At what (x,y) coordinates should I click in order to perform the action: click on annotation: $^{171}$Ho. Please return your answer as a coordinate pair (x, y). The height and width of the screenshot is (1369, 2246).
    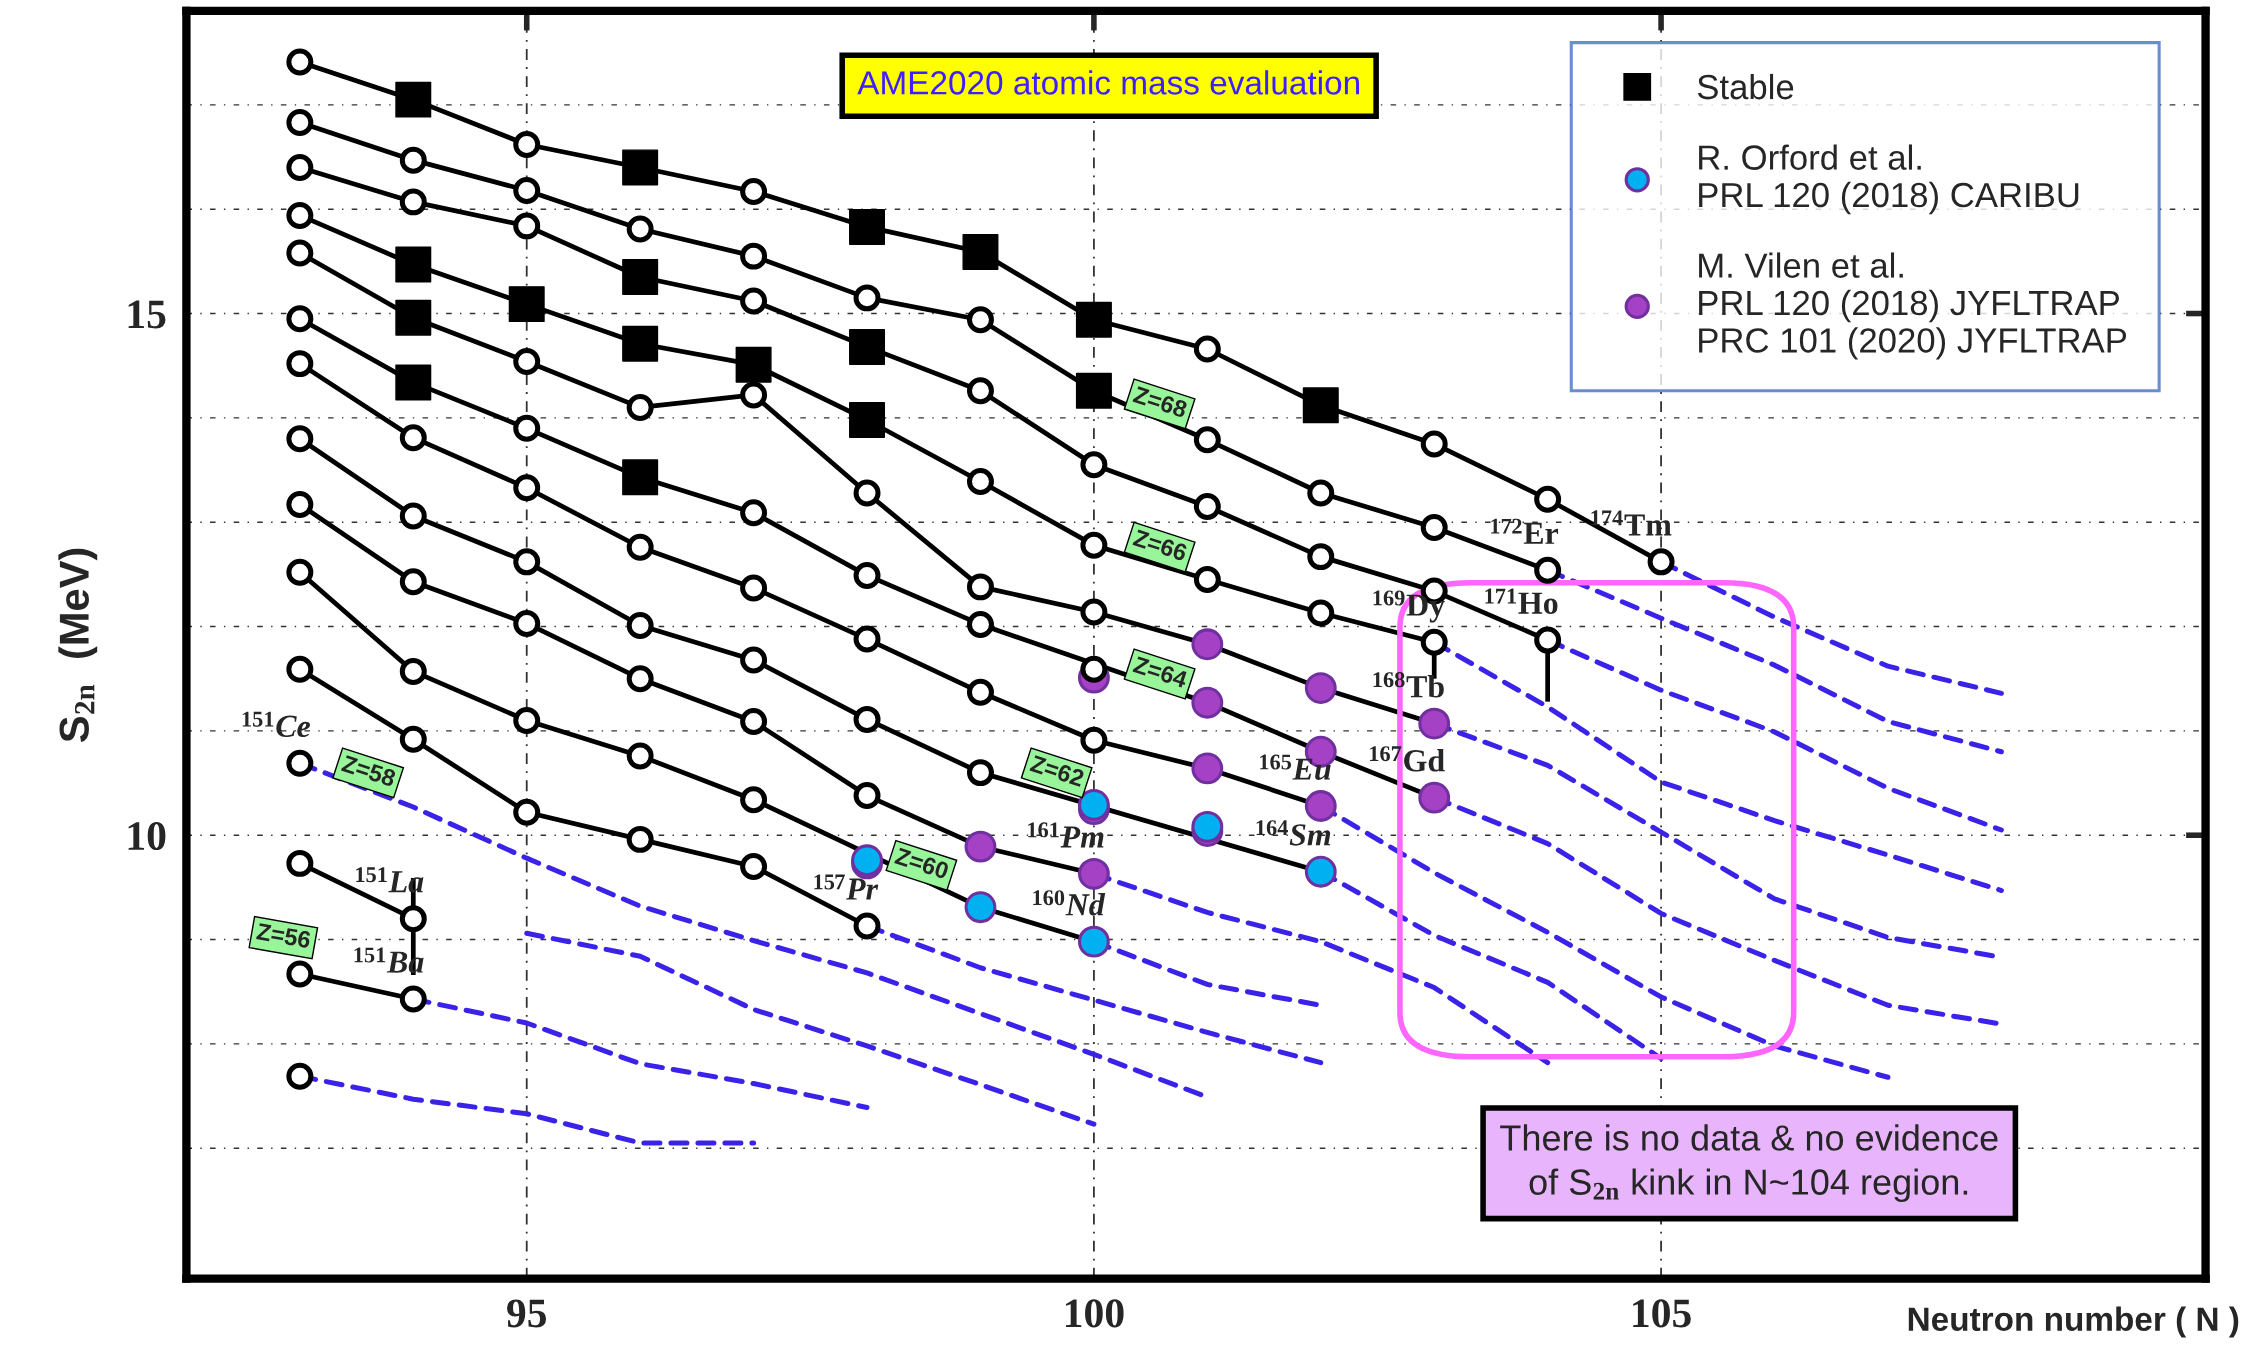
    Looking at the image, I should click on (1521, 601).